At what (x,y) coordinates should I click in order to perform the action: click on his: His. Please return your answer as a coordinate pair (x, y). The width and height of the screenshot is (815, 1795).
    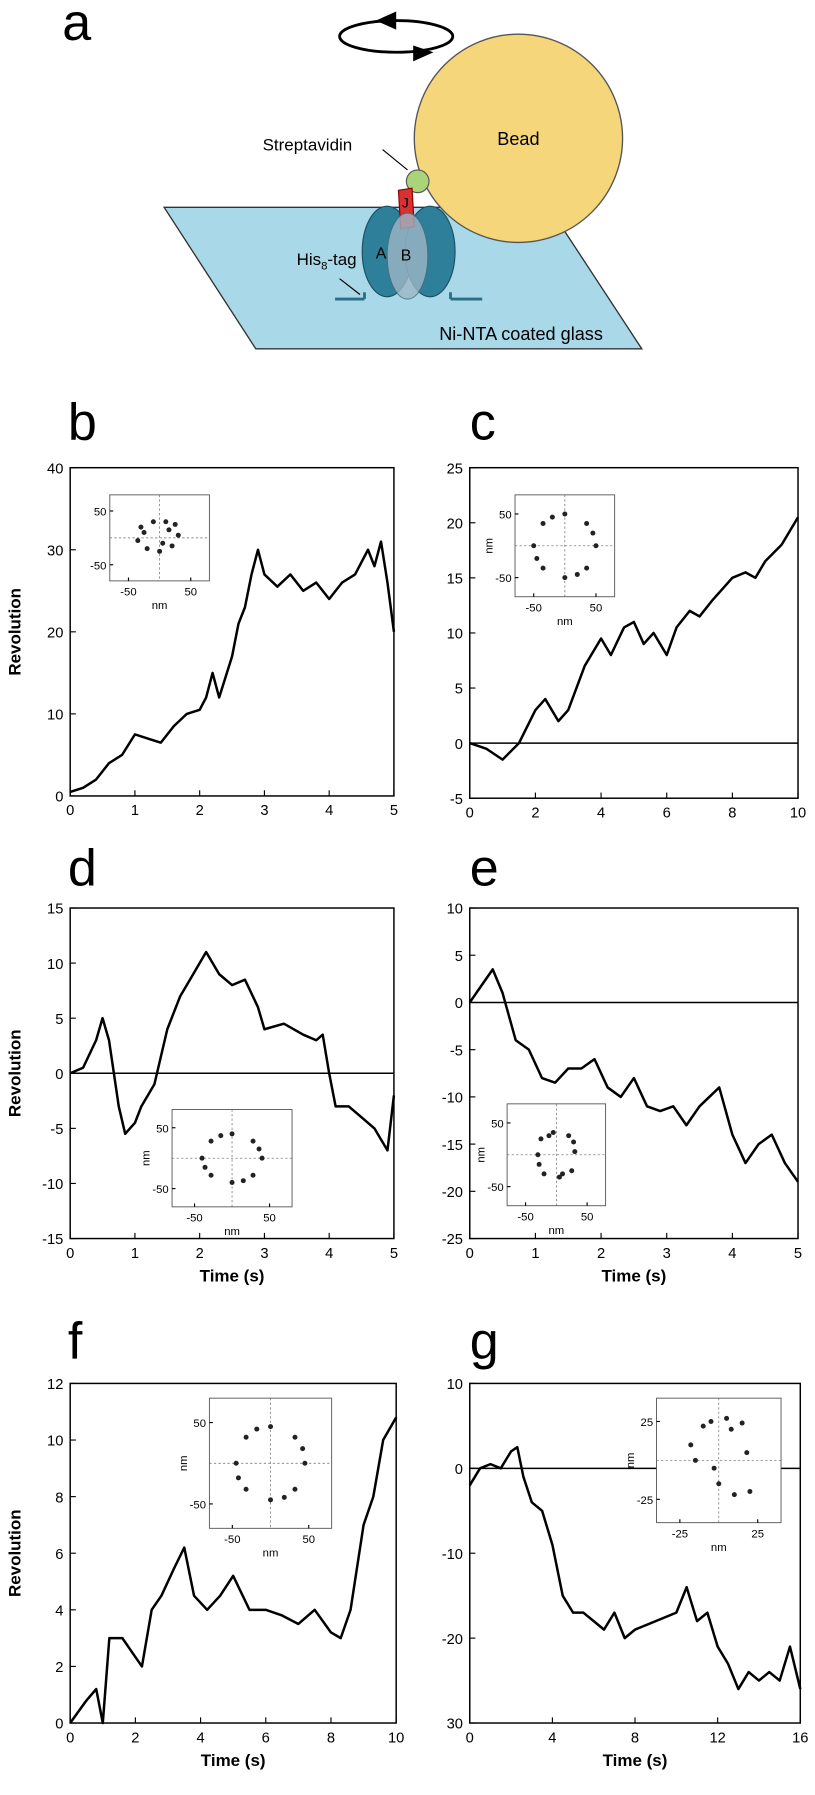
    Looking at the image, I should click on (309, 259).